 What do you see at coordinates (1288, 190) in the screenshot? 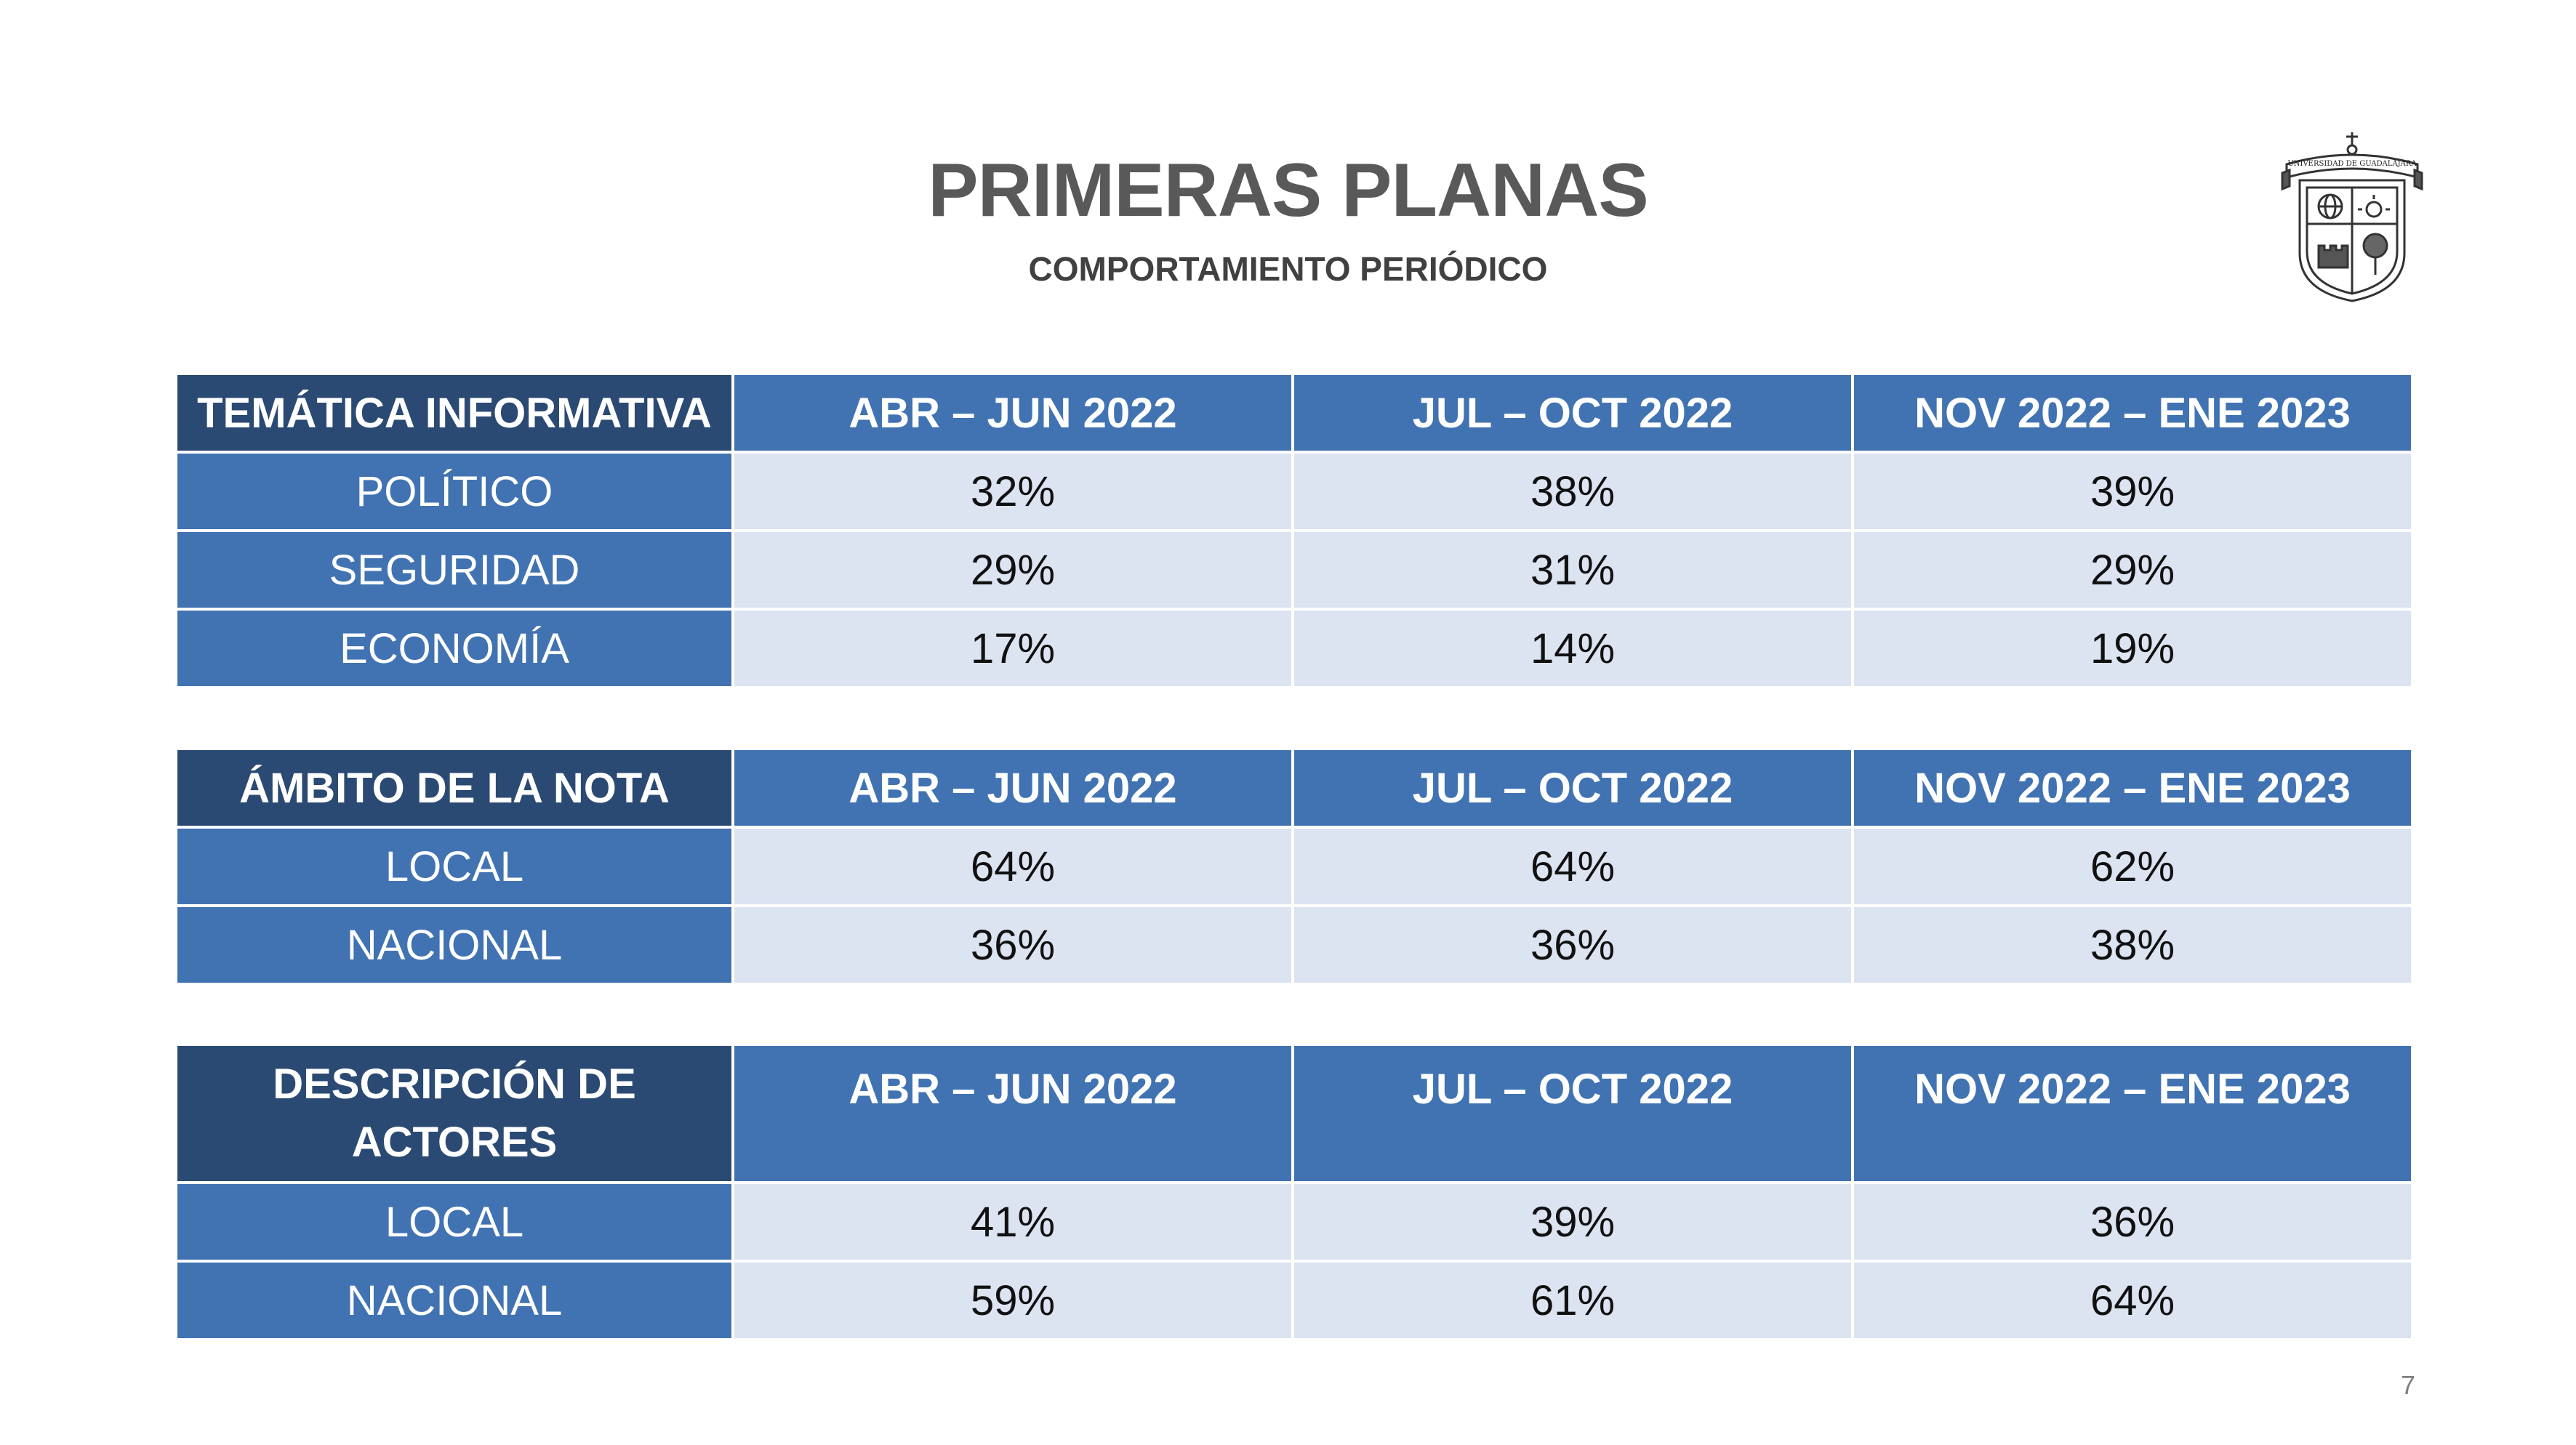
I see `page-title: PRIMERAS PLANAS` at bounding box center [1288, 190].